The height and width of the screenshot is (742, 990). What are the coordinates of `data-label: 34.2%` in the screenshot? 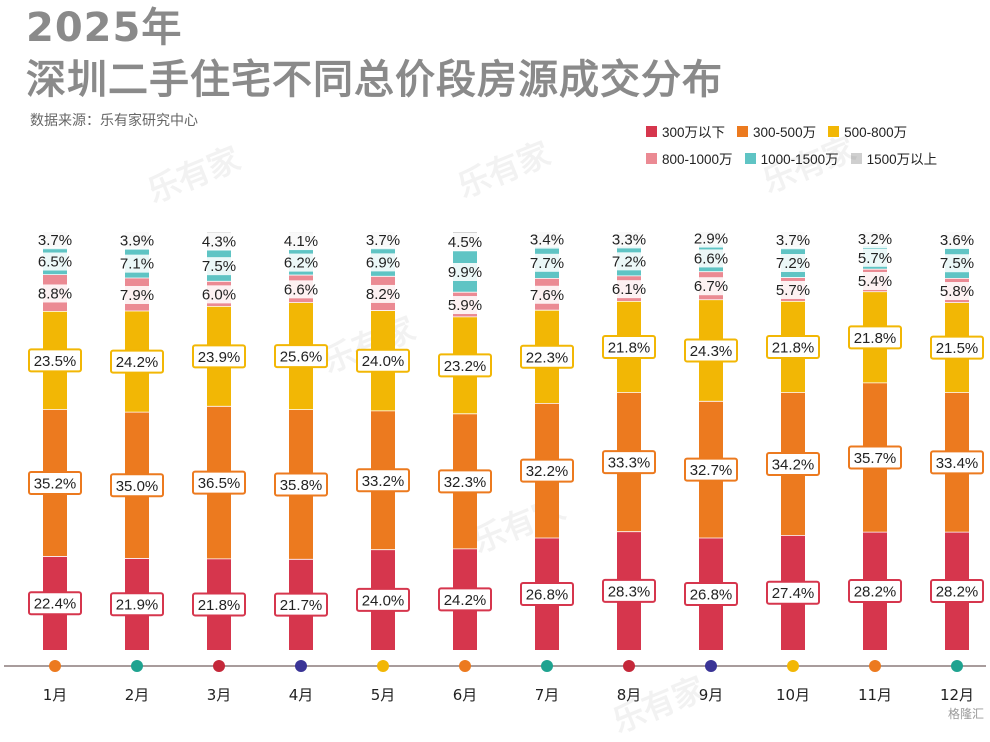 It's located at (793, 464).